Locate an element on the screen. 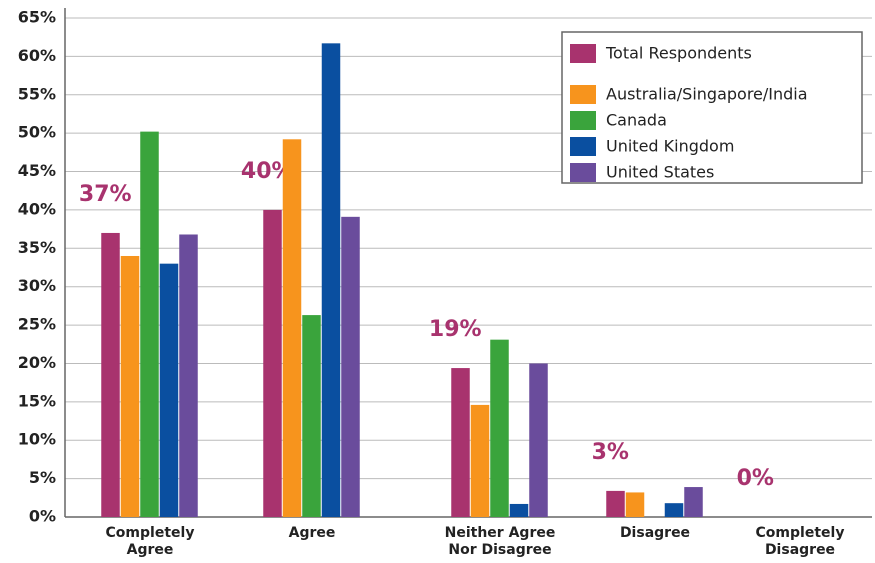 The height and width of the screenshot is (563, 875). y-tick-label: 40% is located at coordinates (37, 208).